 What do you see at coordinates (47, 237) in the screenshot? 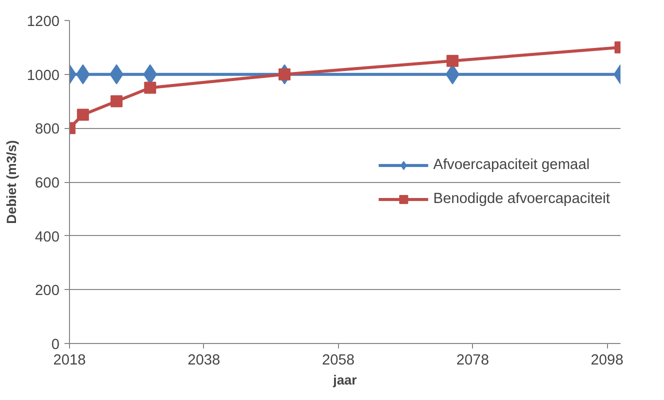
I see `y-tick-label: 400` at bounding box center [47, 237].